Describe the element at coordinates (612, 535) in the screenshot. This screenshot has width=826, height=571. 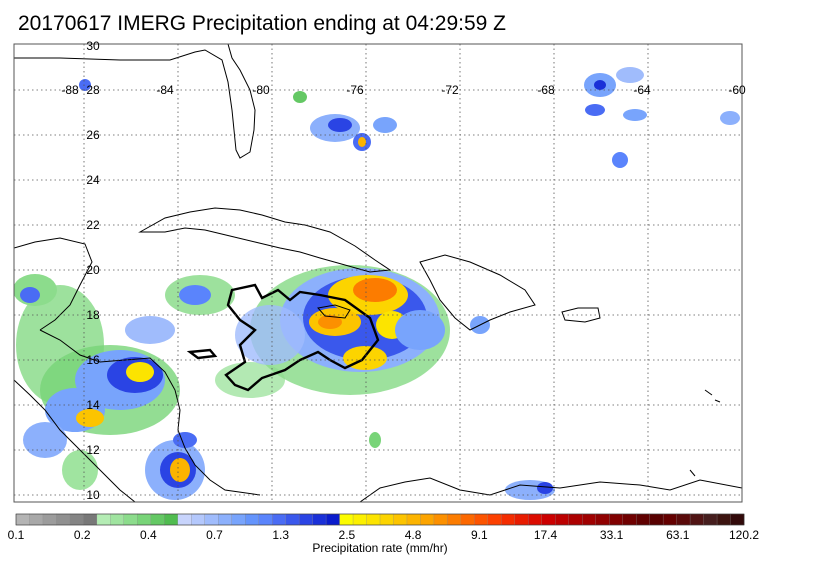
I see `colorbar-tick-label: 33.1` at that location.